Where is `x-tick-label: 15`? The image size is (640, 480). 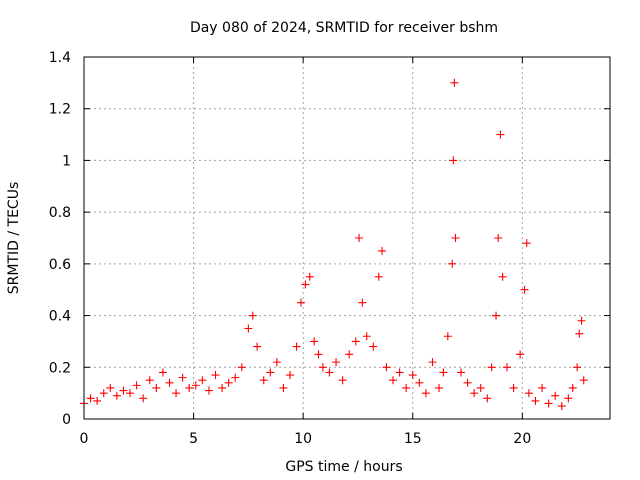 x-tick-label: 15 is located at coordinates (413, 439).